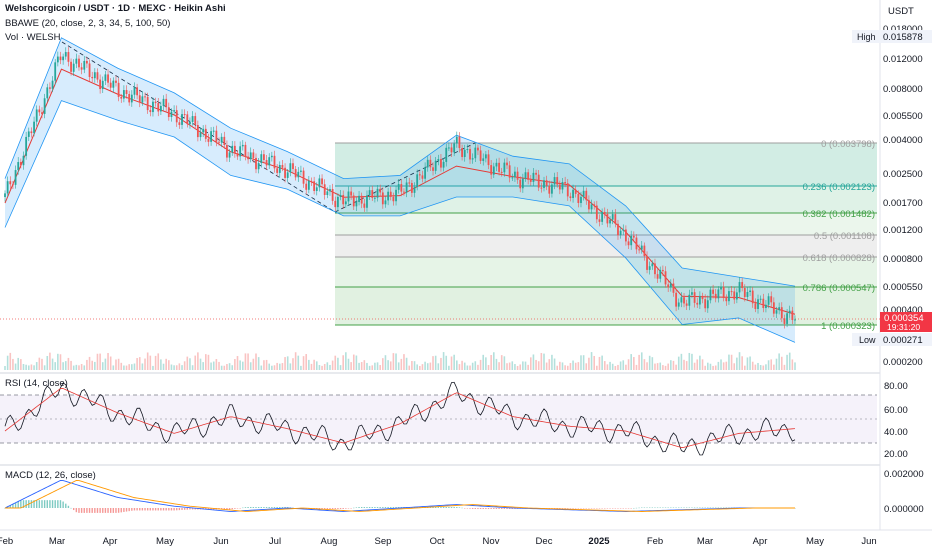  I want to click on time-label: Feb, so click(655, 541).